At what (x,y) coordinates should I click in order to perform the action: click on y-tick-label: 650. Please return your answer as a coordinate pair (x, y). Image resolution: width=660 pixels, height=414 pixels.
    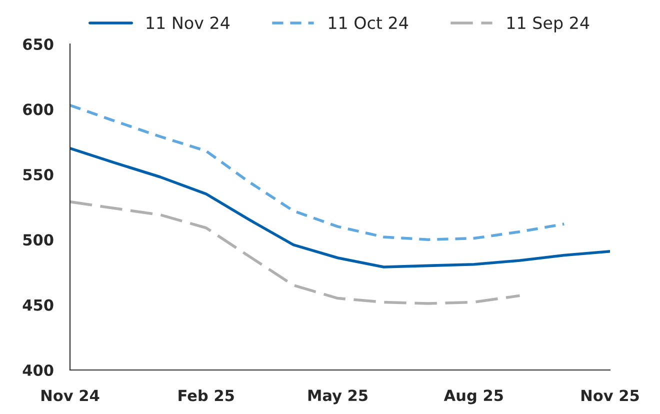
    Looking at the image, I should click on (38, 44).